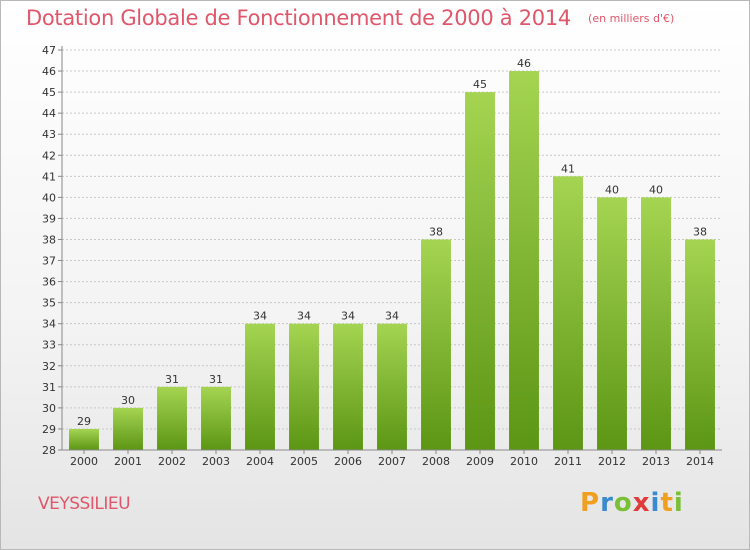  What do you see at coordinates (128, 400) in the screenshot?
I see `bar-value-label: 30` at bounding box center [128, 400].